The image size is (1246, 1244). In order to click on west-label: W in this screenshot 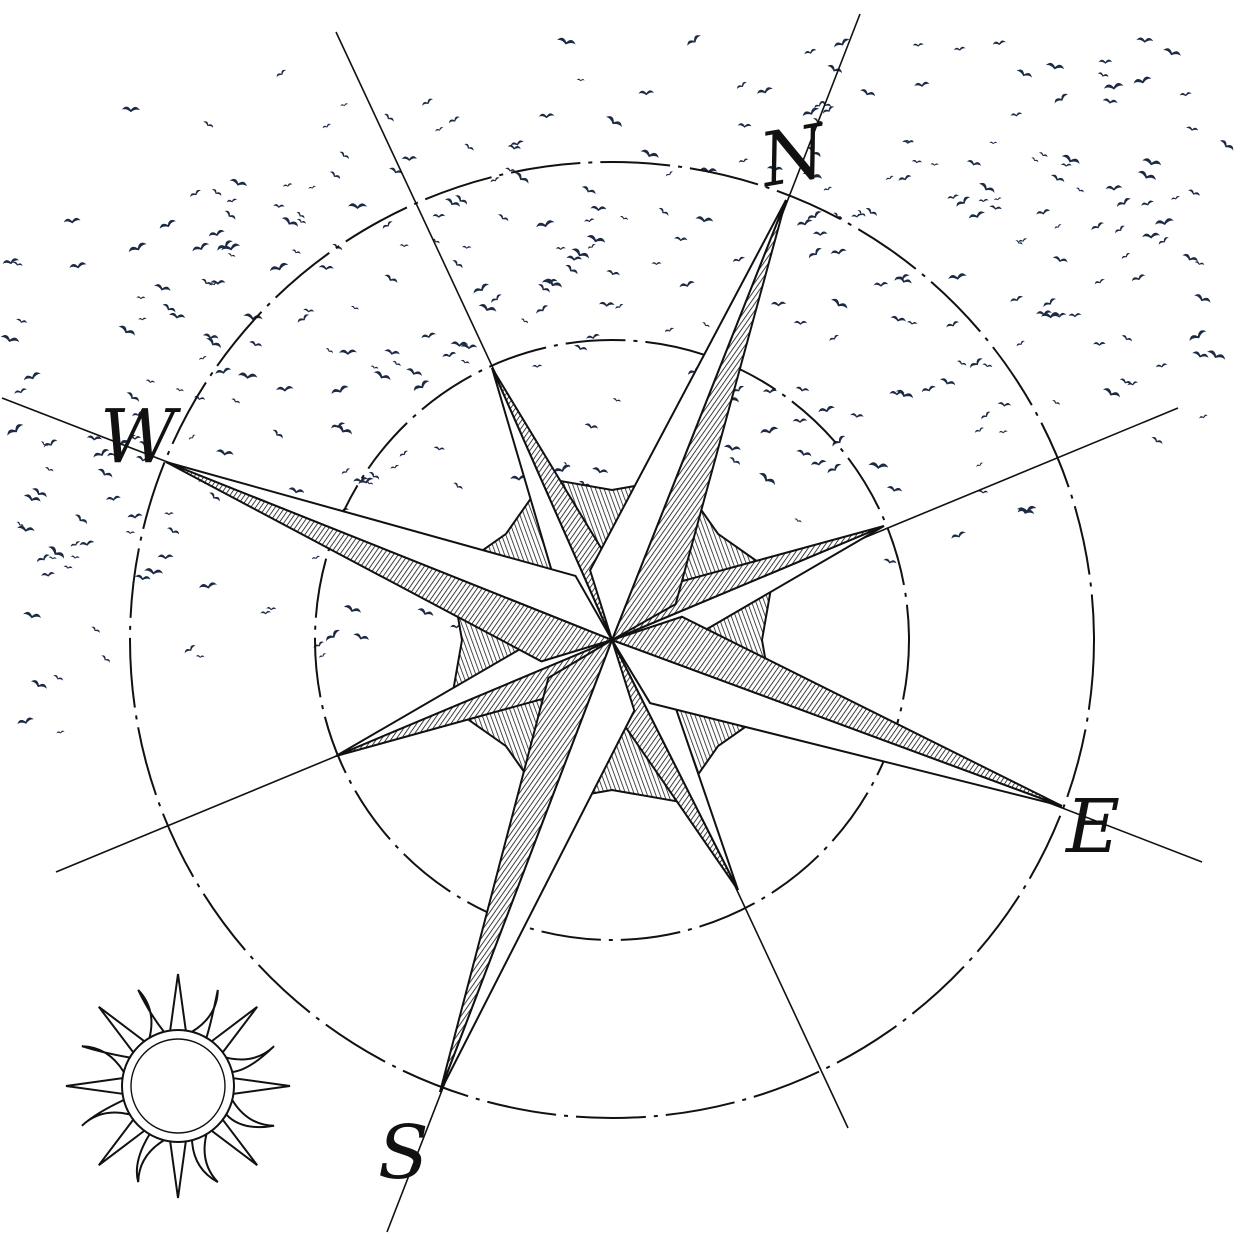, I will do `click(141, 437)`.